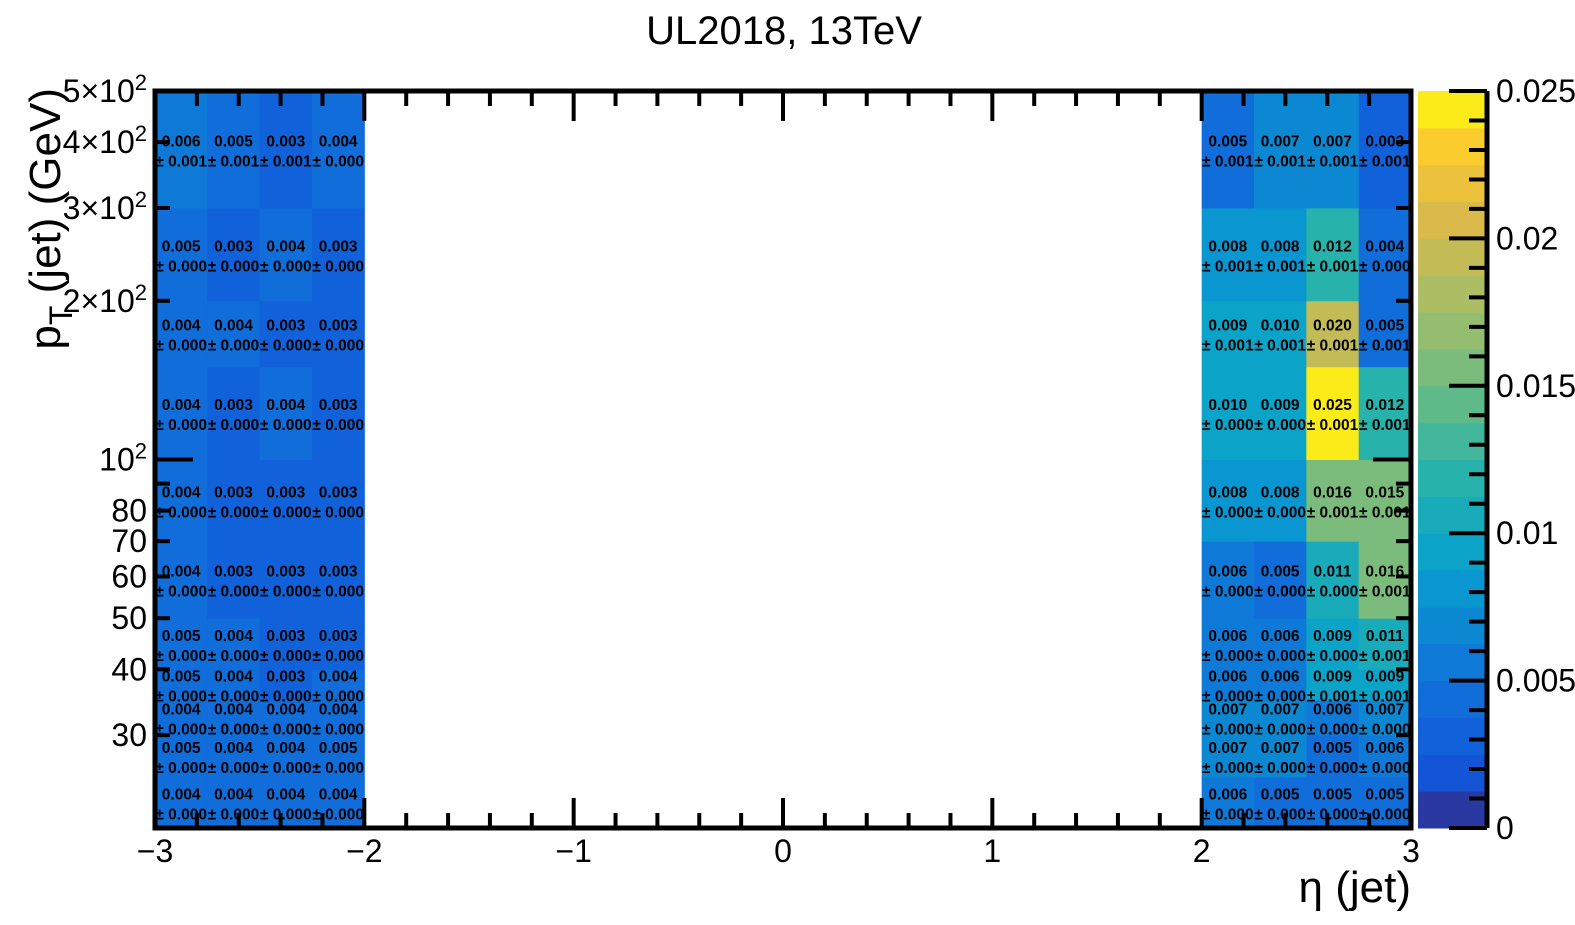  What do you see at coordinates (1280, 405) in the screenshot?
I see `cell-value-label: 0.009` at bounding box center [1280, 405].